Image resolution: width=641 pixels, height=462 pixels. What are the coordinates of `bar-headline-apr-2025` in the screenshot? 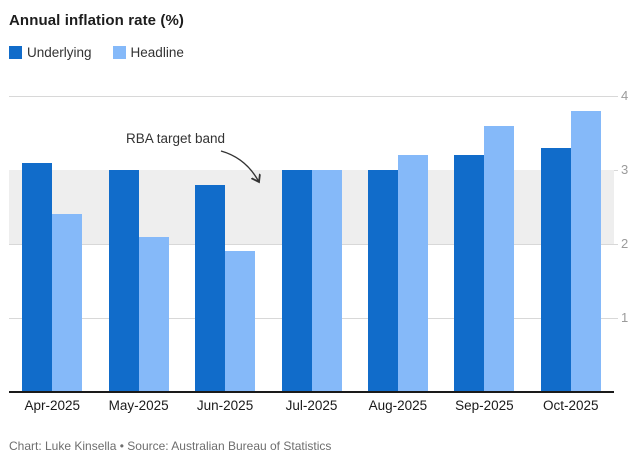 It's located at (67, 303).